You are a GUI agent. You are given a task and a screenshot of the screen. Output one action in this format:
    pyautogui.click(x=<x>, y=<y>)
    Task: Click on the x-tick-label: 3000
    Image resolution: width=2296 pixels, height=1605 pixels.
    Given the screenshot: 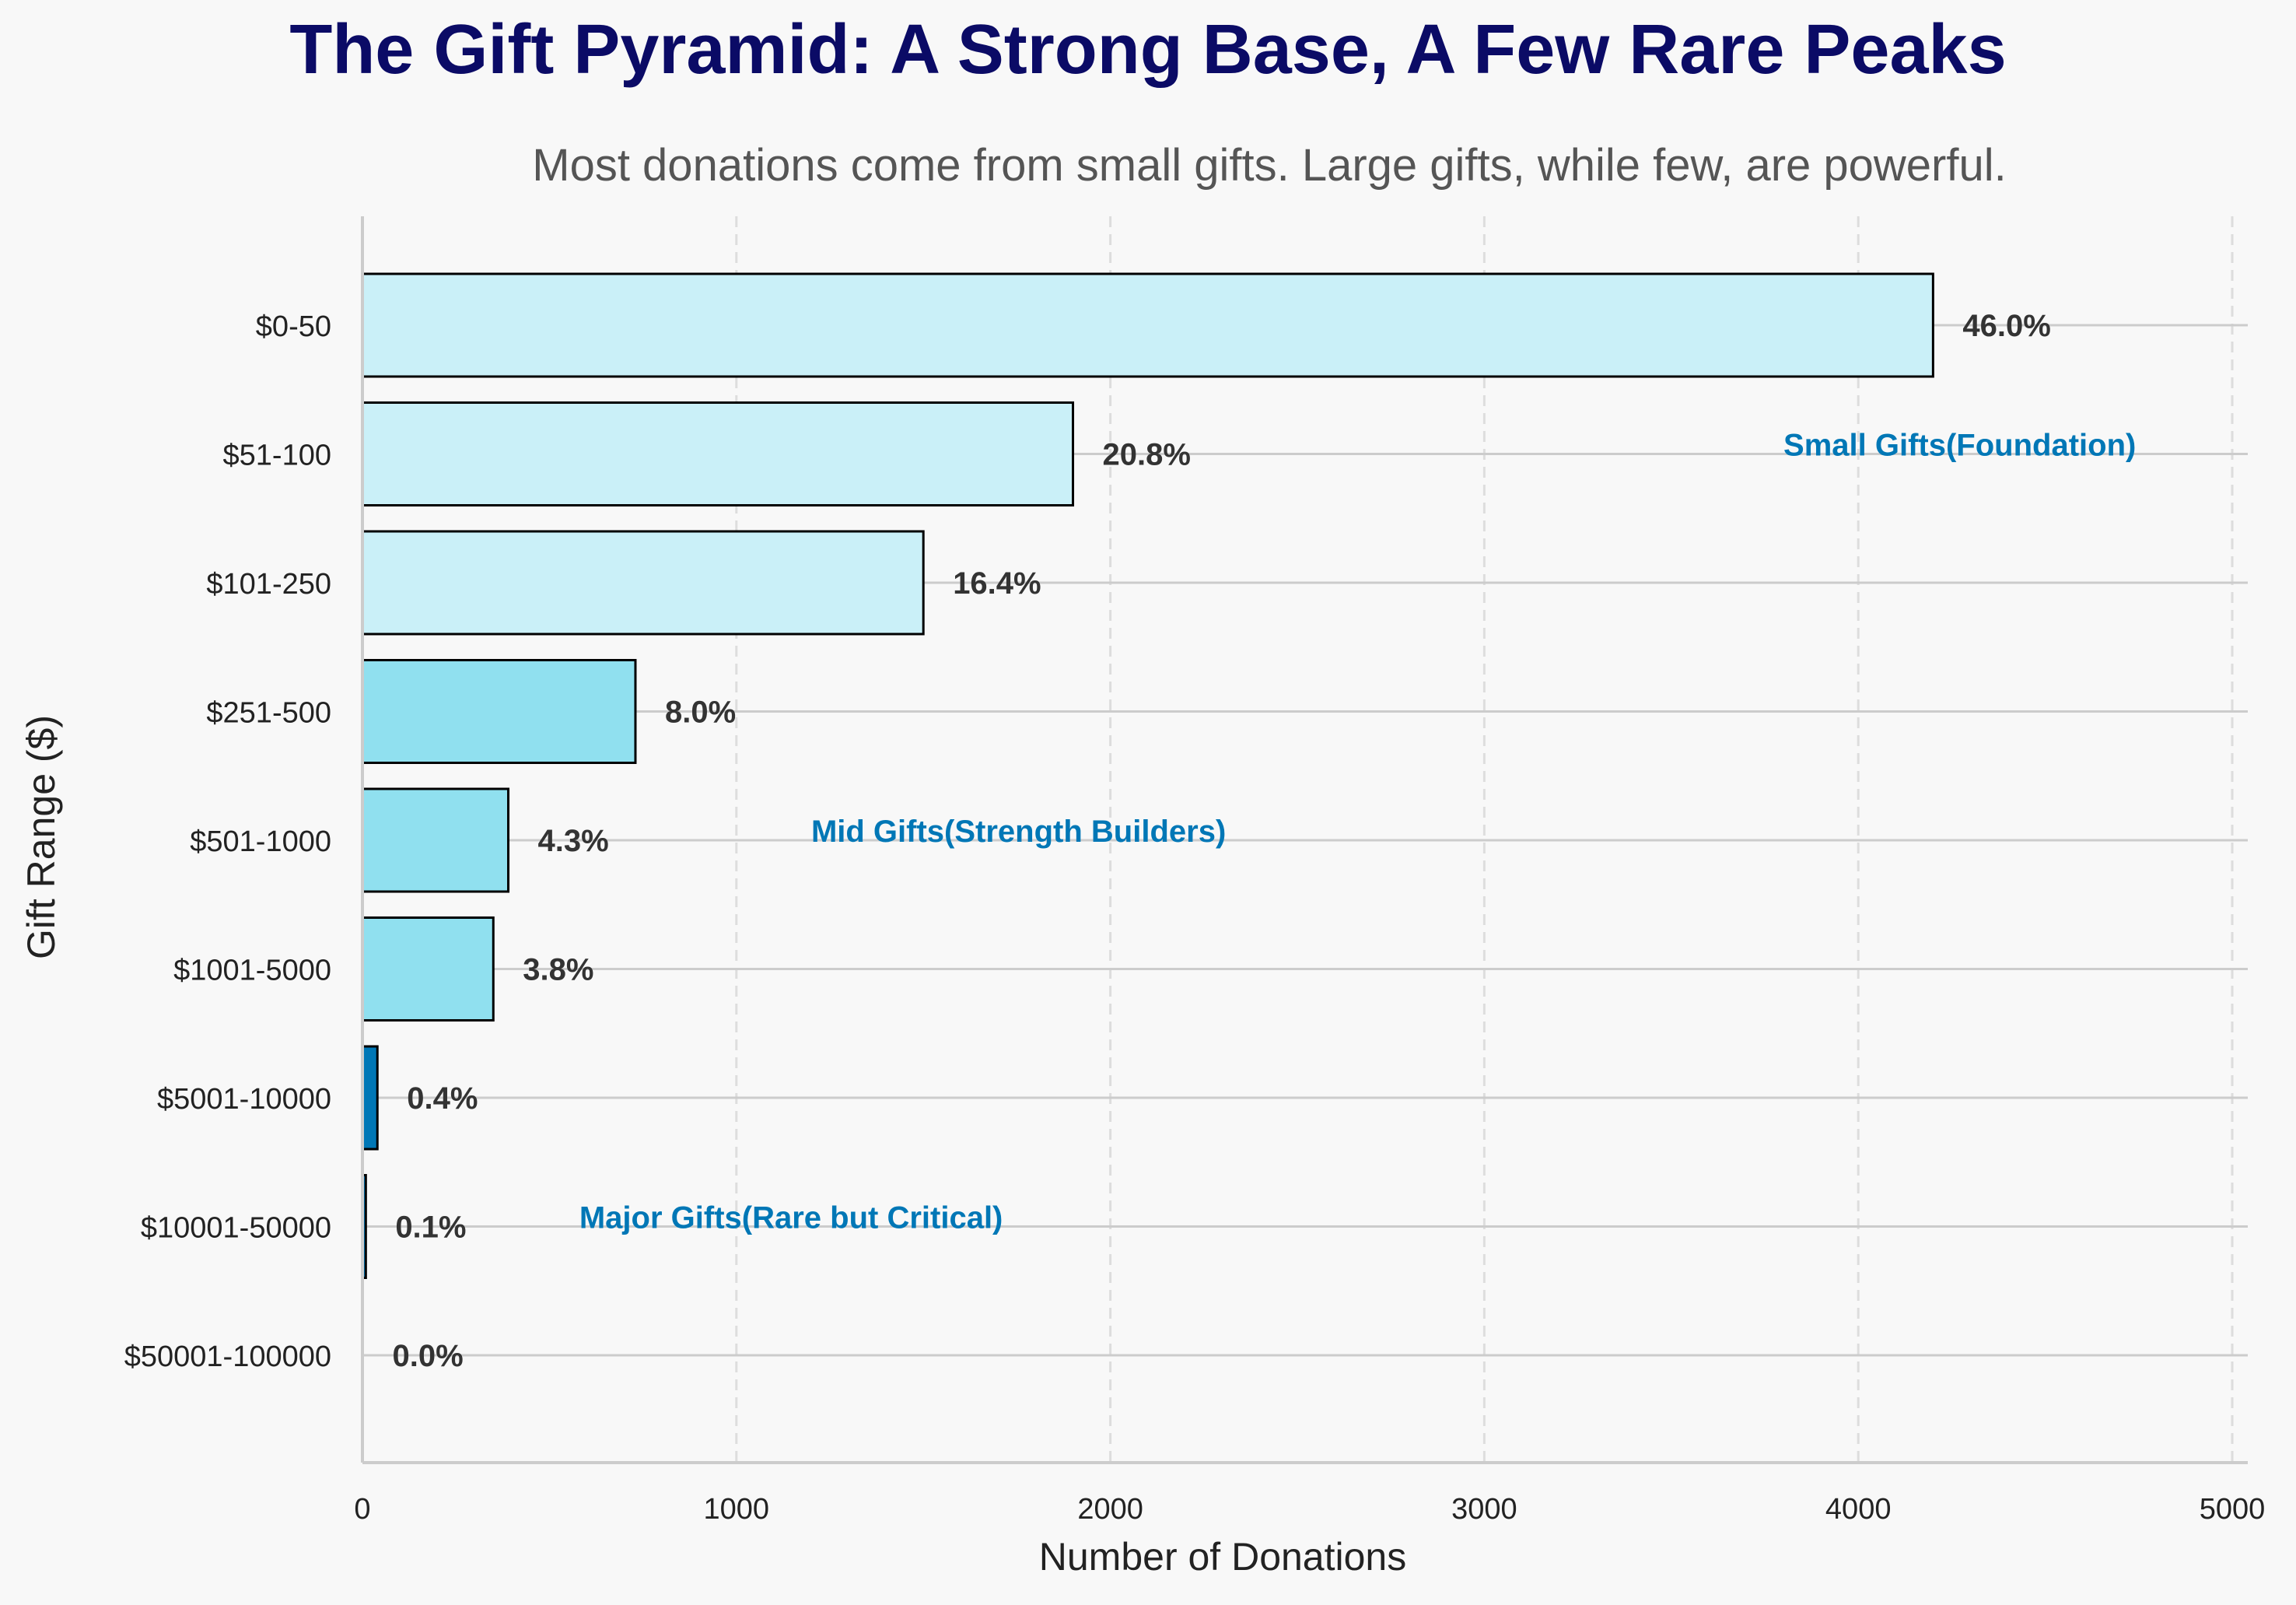 What is the action you would take?
    pyautogui.click(x=1484, y=1509)
    